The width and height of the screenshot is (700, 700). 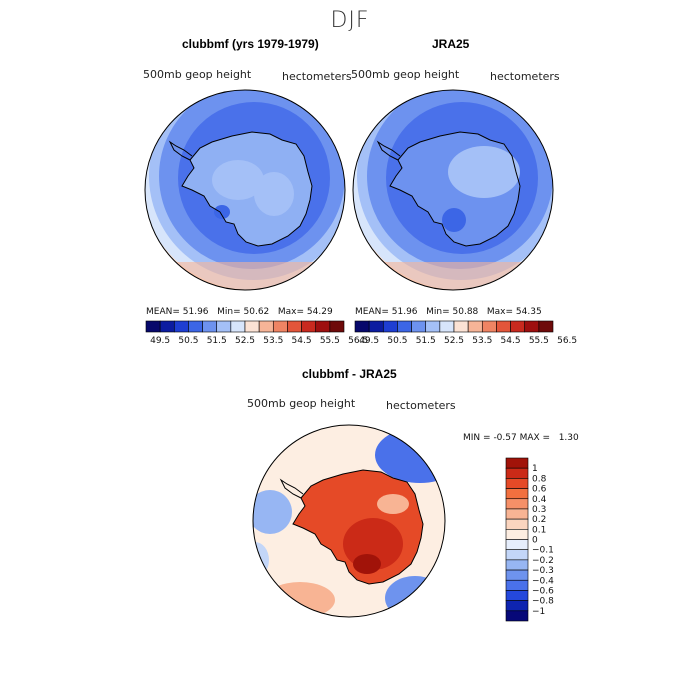 What do you see at coordinates (453, 276) in the screenshot?
I see `panel2-warm-edge` at bounding box center [453, 276].